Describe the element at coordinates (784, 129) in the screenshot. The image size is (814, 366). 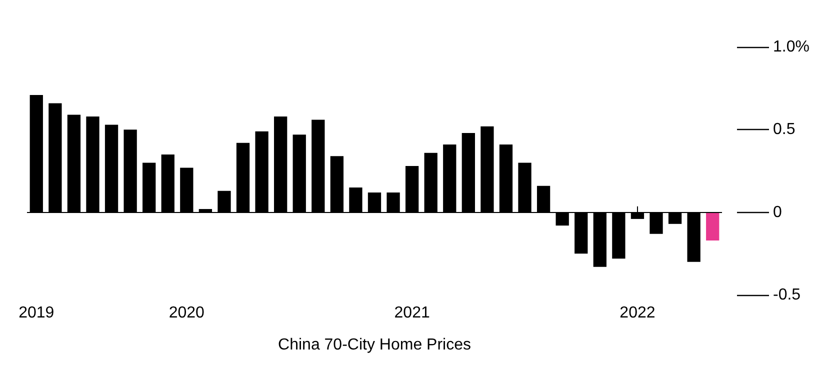
I see `y-tick-label: 0.5` at that location.